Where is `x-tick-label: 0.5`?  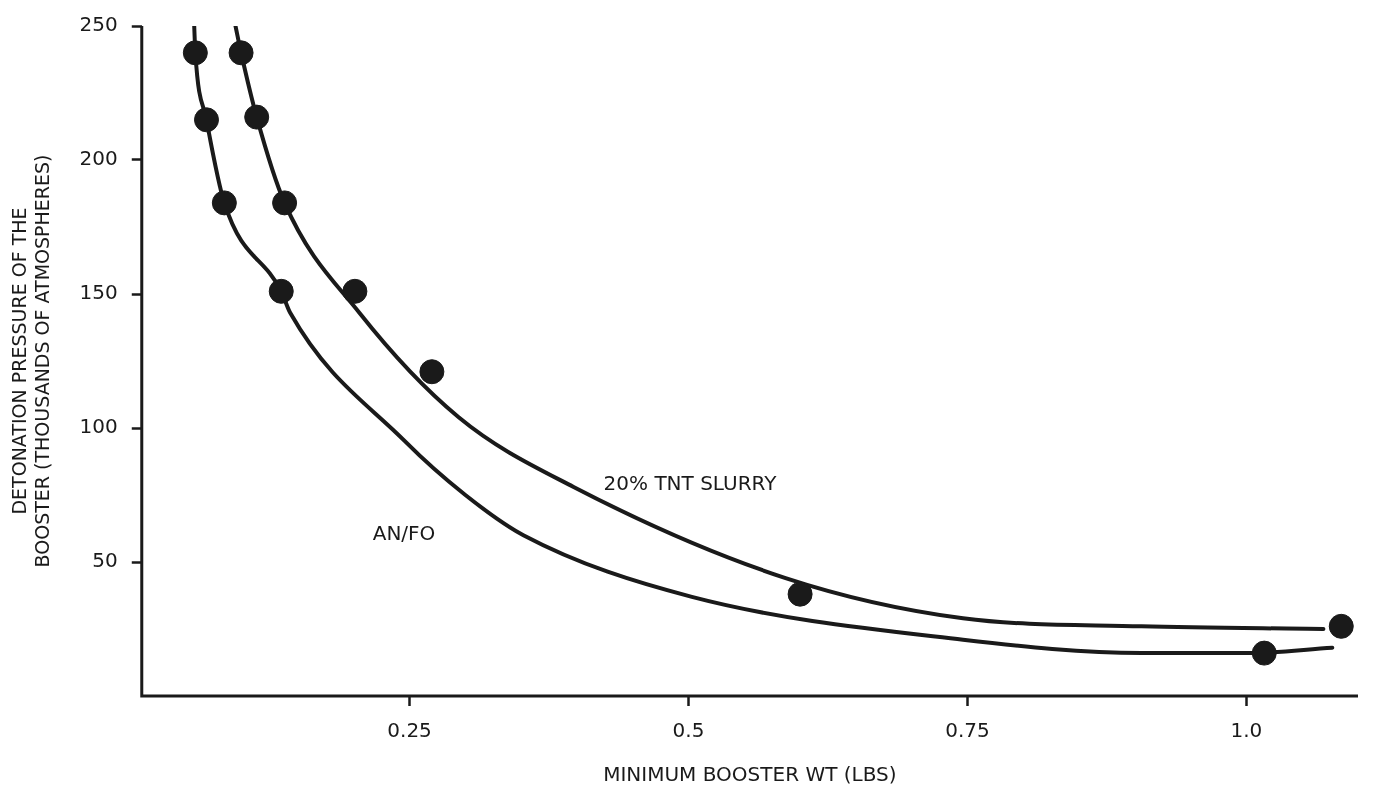
x-tick-label: 0.5 is located at coordinates (688, 730).